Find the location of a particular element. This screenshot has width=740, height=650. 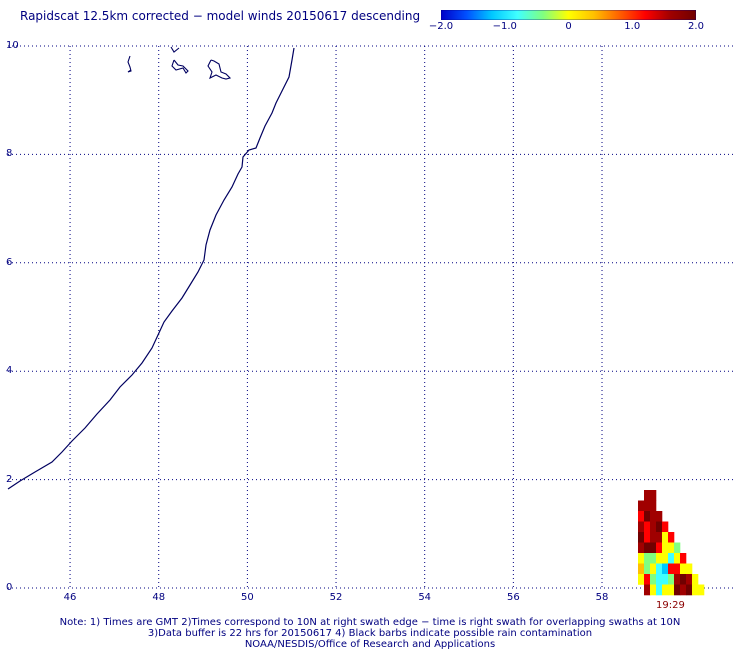

latitude-label: 4 is located at coordinates (9, 371).